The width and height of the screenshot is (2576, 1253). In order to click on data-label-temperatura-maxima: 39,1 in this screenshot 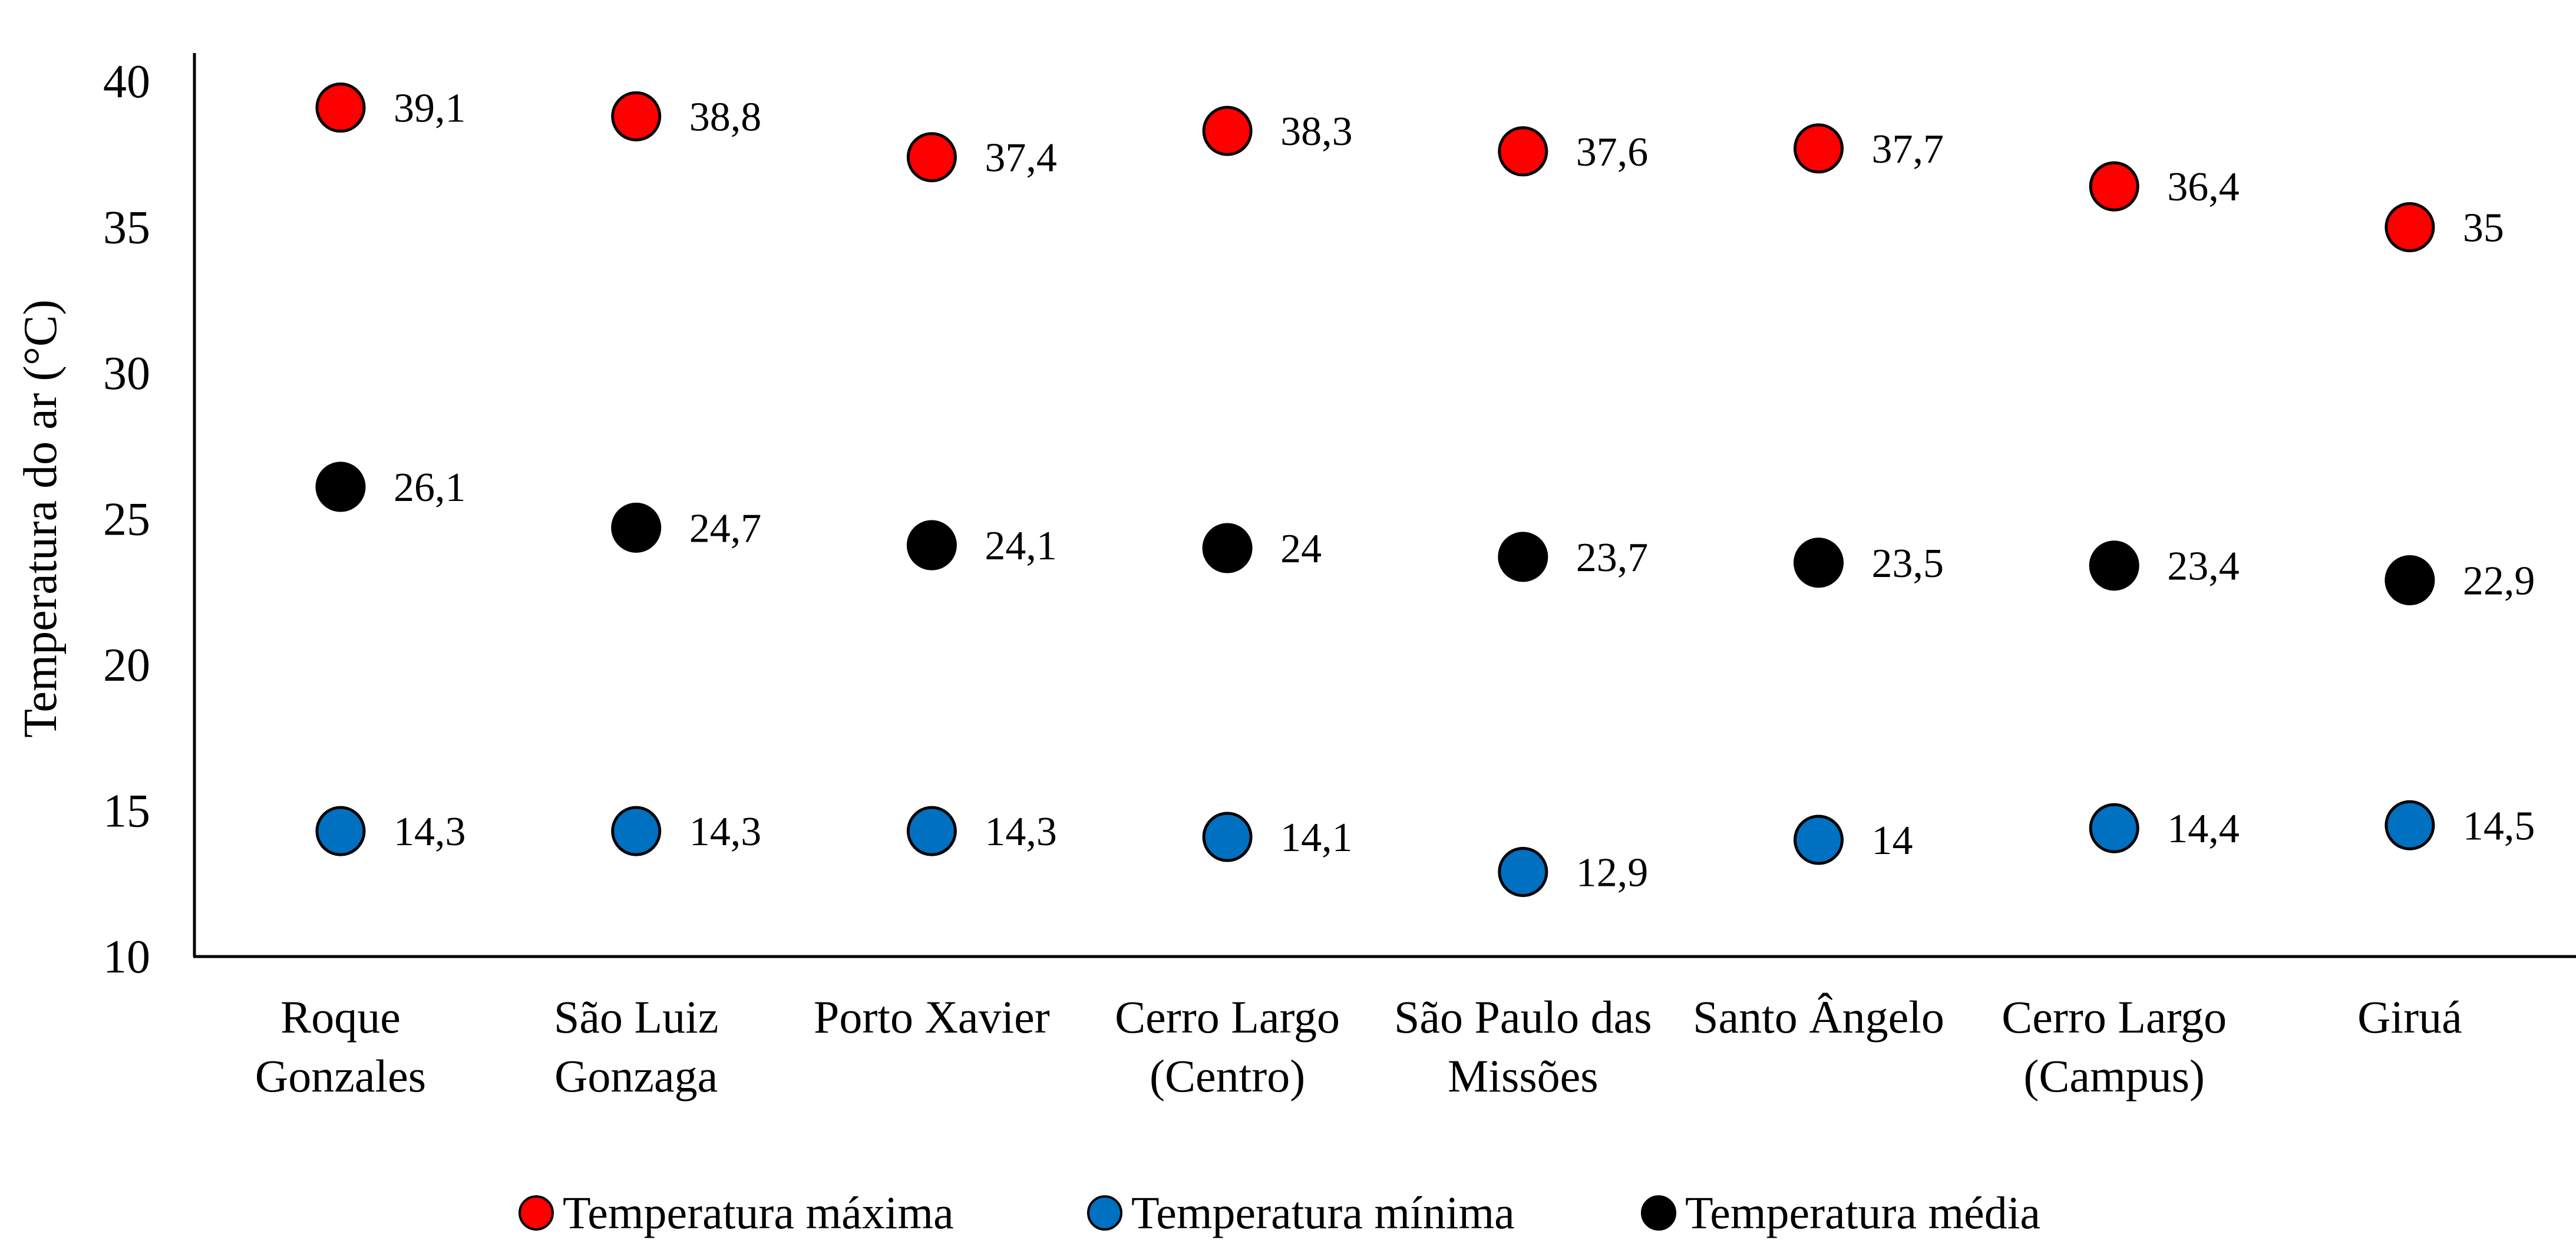, I will do `click(430, 108)`.